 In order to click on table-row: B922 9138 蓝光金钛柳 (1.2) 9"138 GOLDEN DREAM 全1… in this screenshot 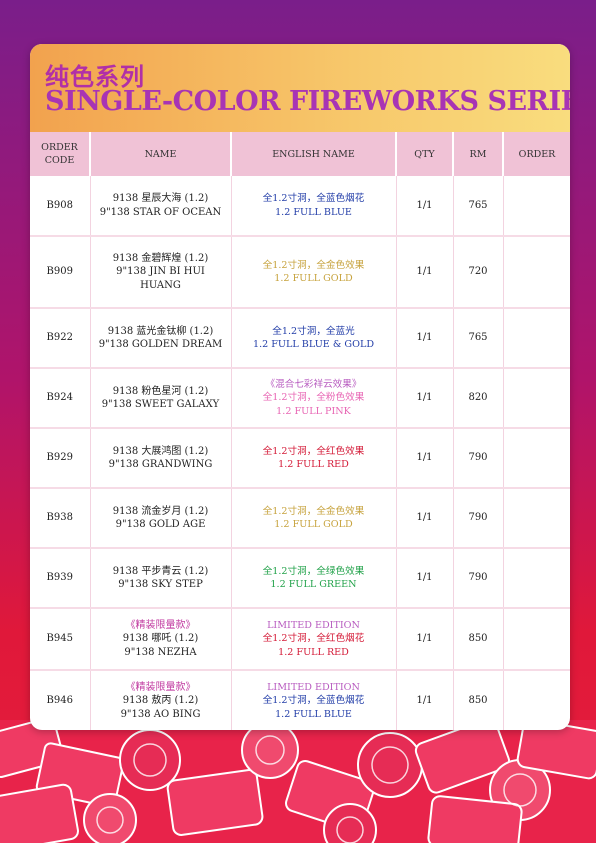, I will do `click(300, 338)`.